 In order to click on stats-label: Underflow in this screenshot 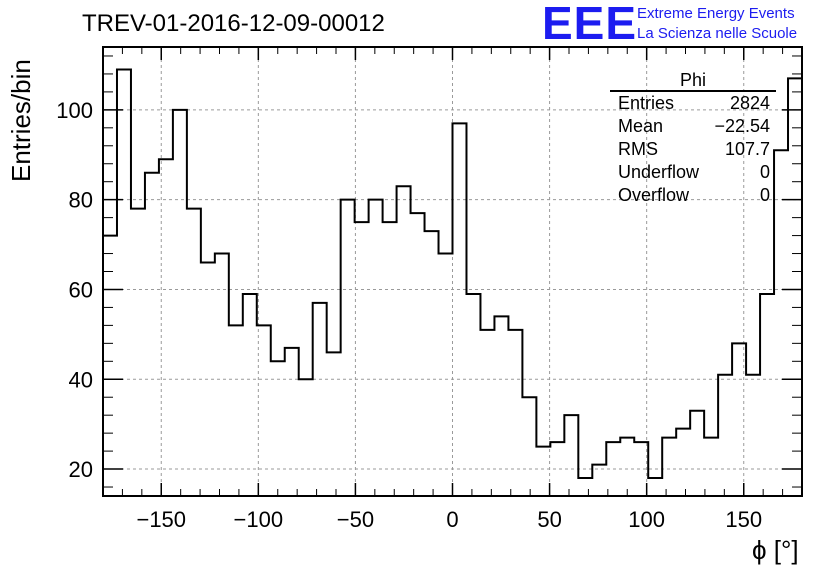, I will do `click(659, 172)`.